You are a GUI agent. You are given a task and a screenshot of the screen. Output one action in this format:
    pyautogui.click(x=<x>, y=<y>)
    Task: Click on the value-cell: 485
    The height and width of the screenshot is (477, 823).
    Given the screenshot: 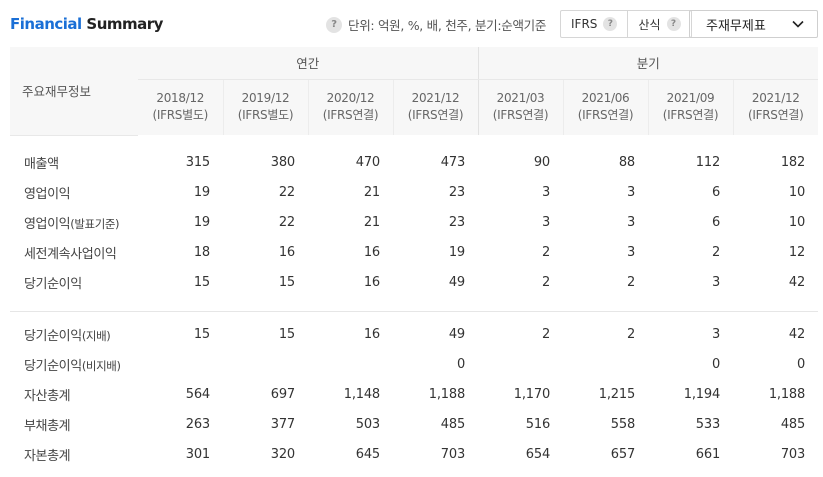 What is the action you would take?
    pyautogui.click(x=793, y=424)
    